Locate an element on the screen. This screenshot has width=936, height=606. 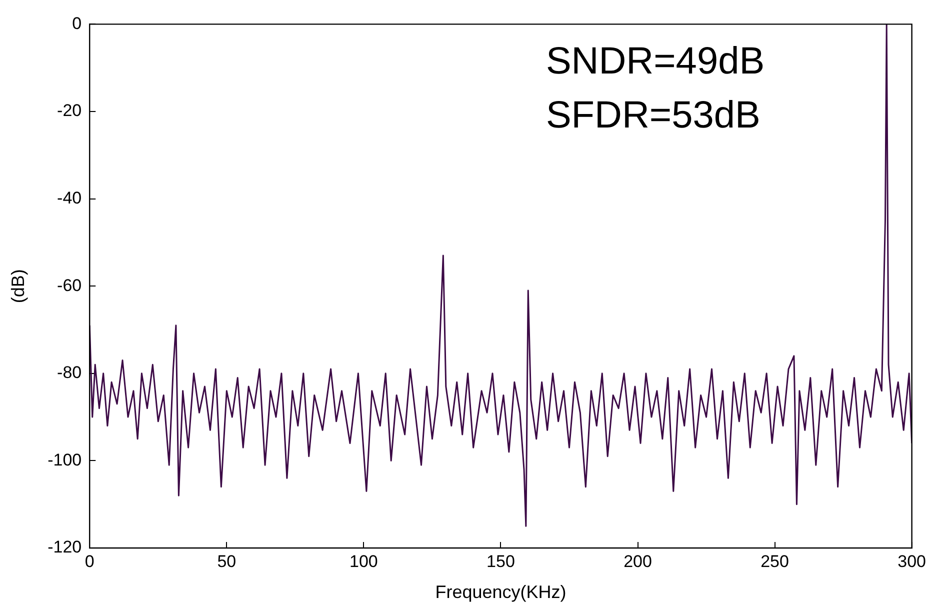
y-axis-title: (dB) is located at coordinates (18, 286).